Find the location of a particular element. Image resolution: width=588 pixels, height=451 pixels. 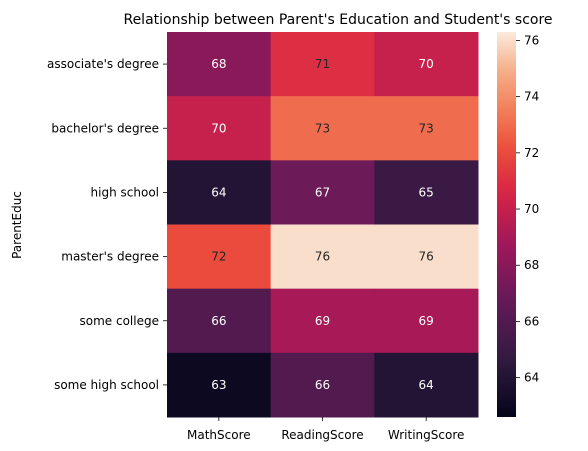

cell-value-label: 72 is located at coordinates (218, 257).